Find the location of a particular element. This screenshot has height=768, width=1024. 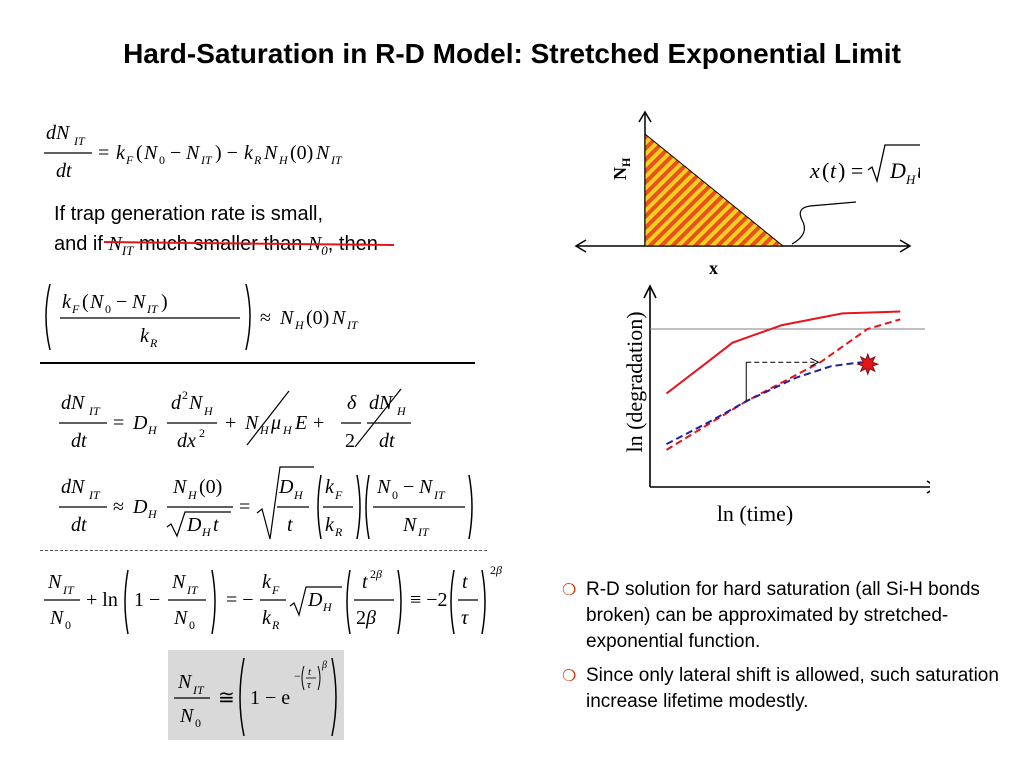

degradation-chart: ln (degradation) ln (time) is located at coordinates (776, 405).